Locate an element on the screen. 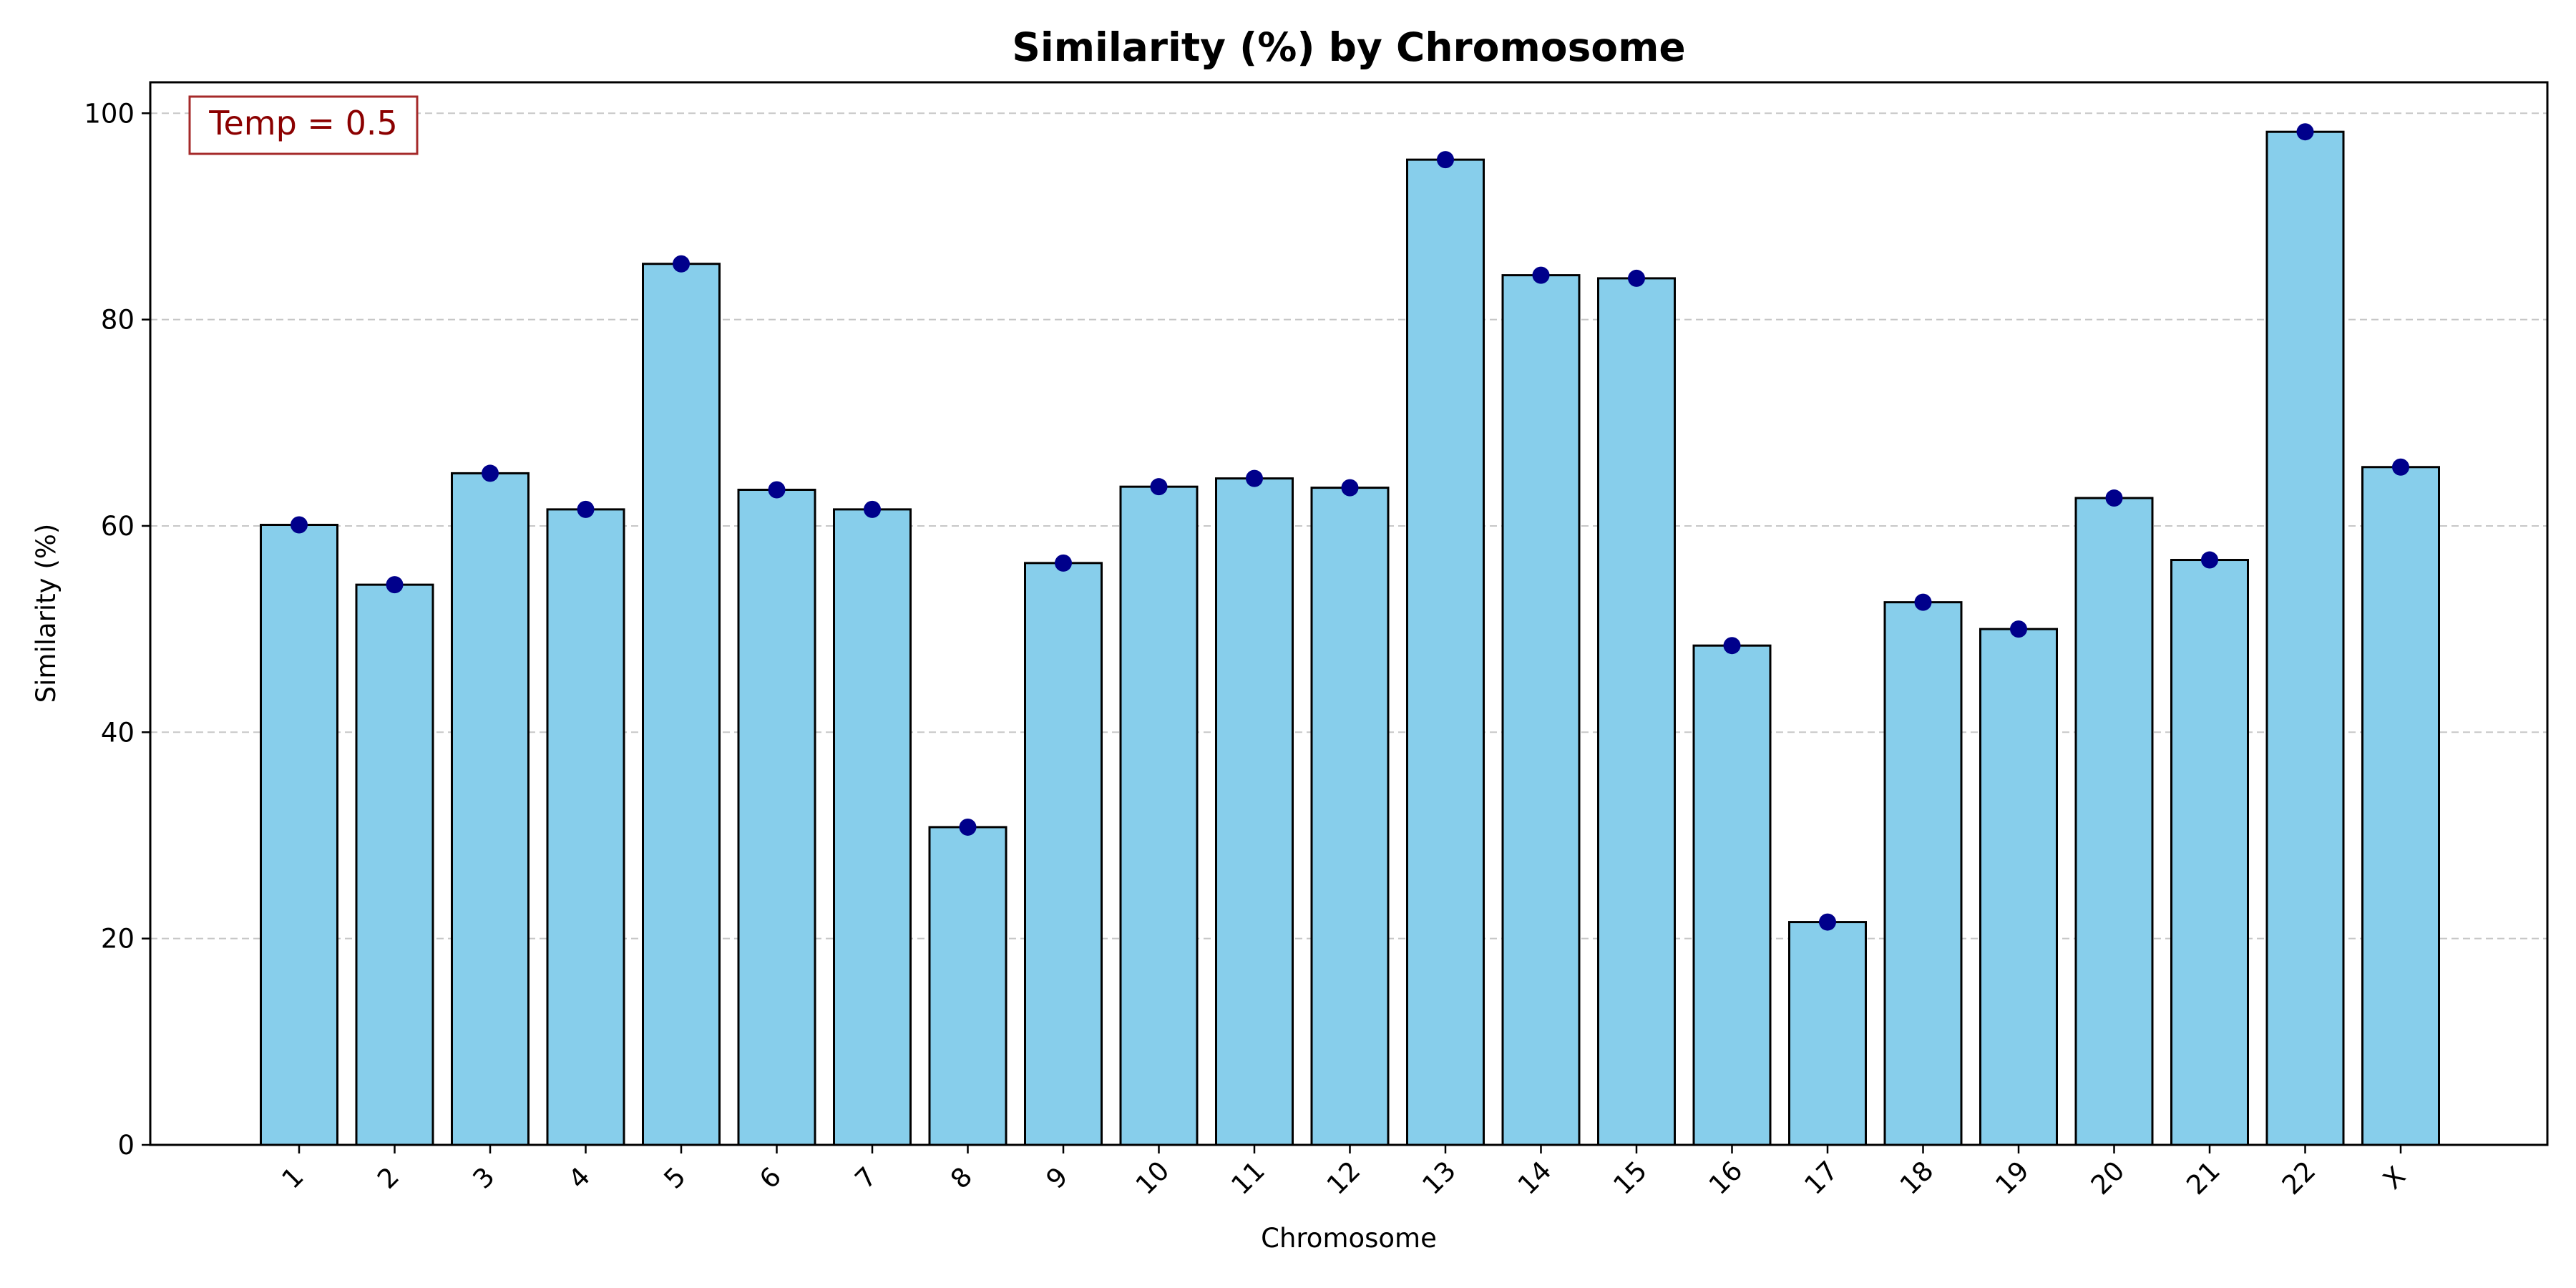 The image size is (2576, 1288). temperature-annotation: Temp = 0.5 is located at coordinates (303, 125).